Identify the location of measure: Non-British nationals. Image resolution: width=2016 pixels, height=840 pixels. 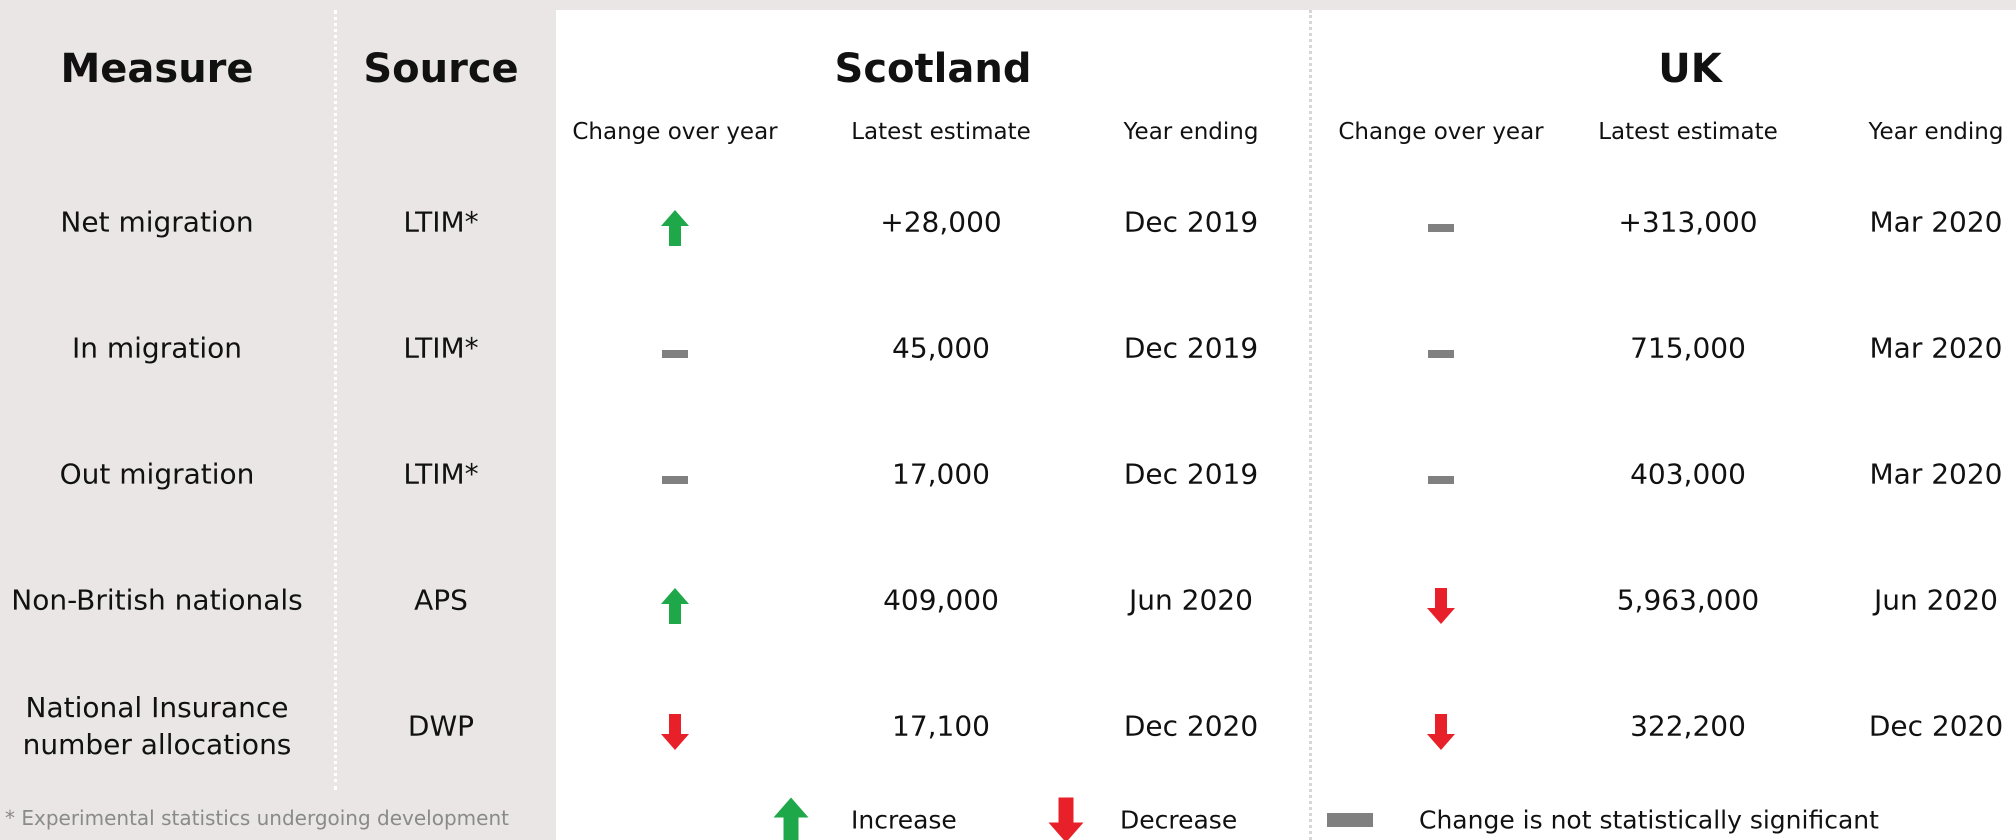
(157, 600).